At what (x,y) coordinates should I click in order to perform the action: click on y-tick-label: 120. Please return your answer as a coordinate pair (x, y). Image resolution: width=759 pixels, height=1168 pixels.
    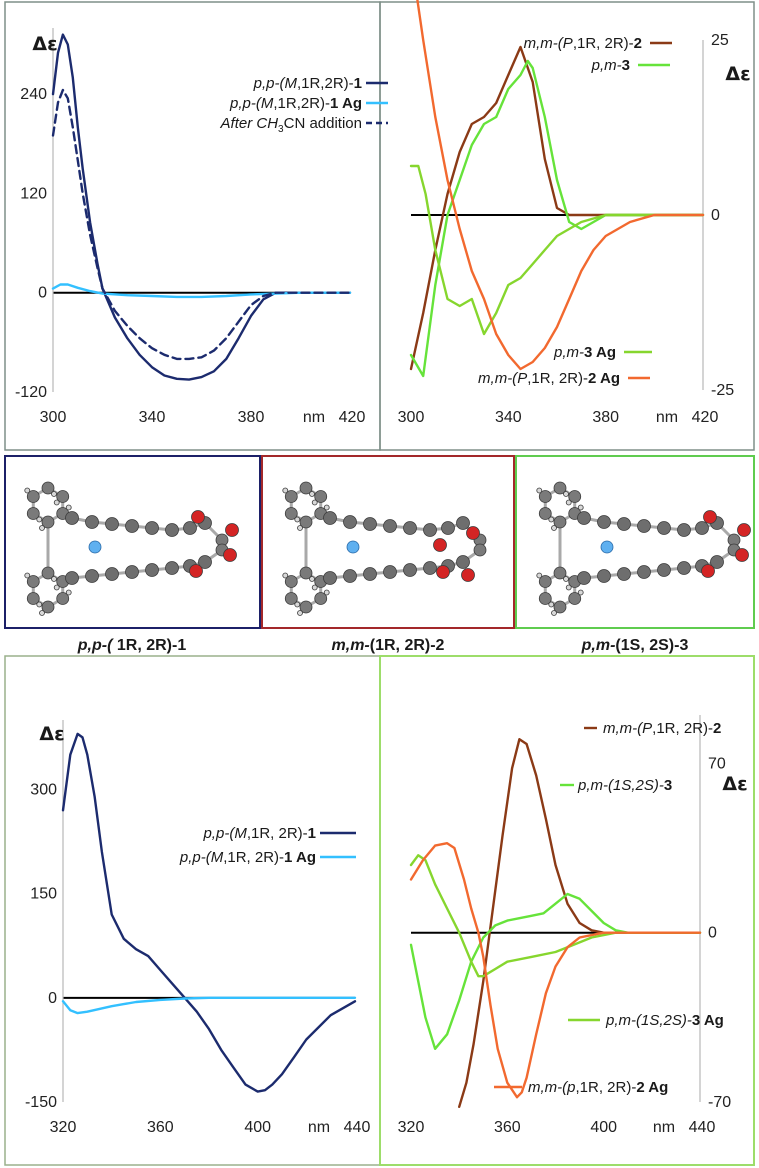
    Looking at the image, I should click on (33, 193).